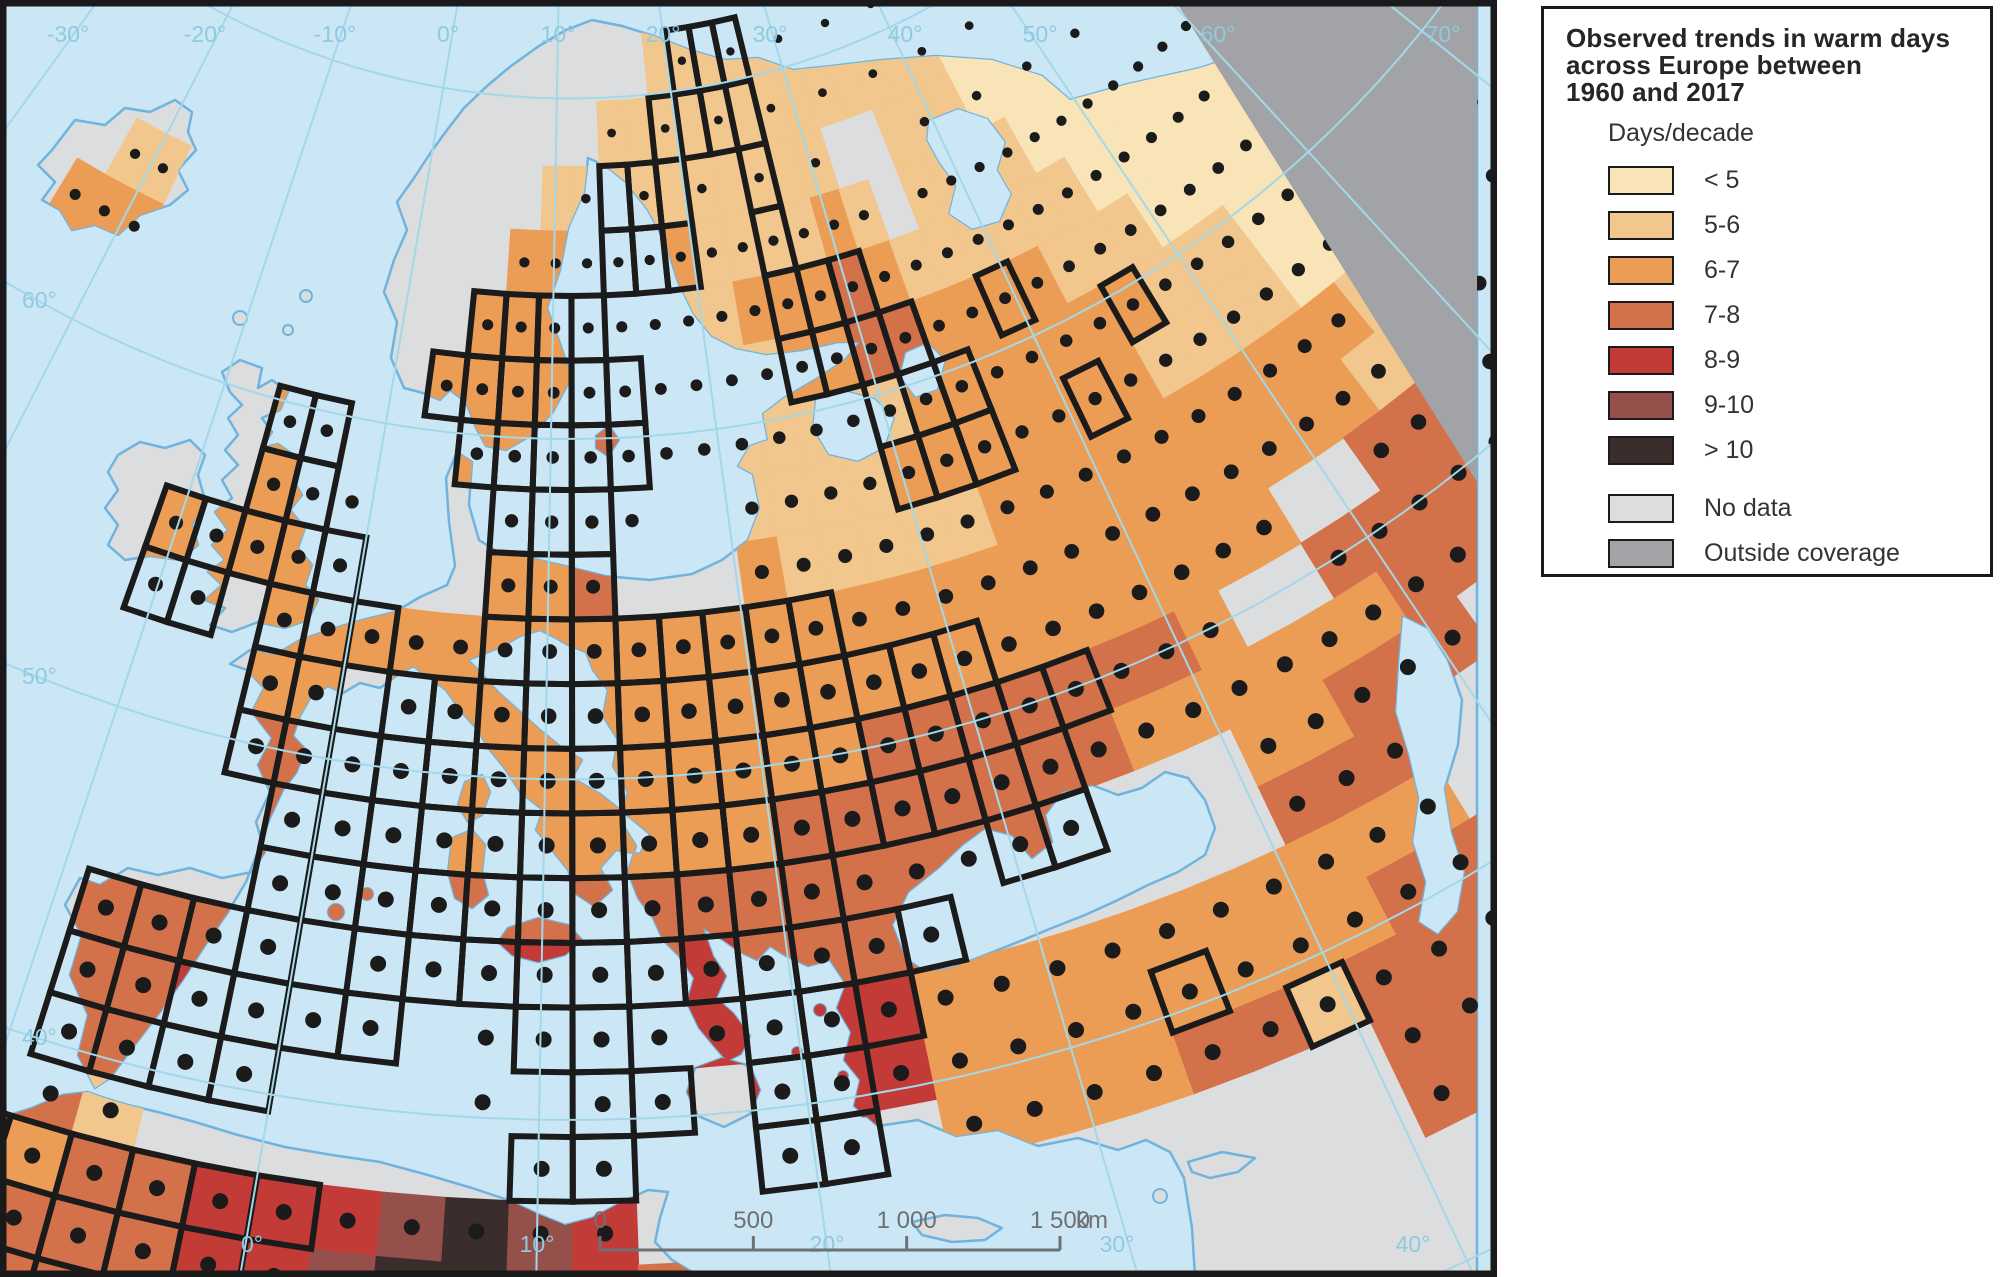 The height and width of the screenshot is (1277, 2009). What do you see at coordinates (1758, 38) in the screenshot?
I see `legend-title-line1: Observed trends in warm days` at bounding box center [1758, 38].